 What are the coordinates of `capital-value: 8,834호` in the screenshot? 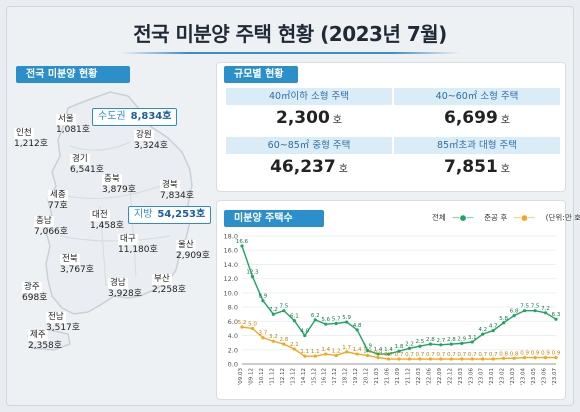 It's located at (151, 116).